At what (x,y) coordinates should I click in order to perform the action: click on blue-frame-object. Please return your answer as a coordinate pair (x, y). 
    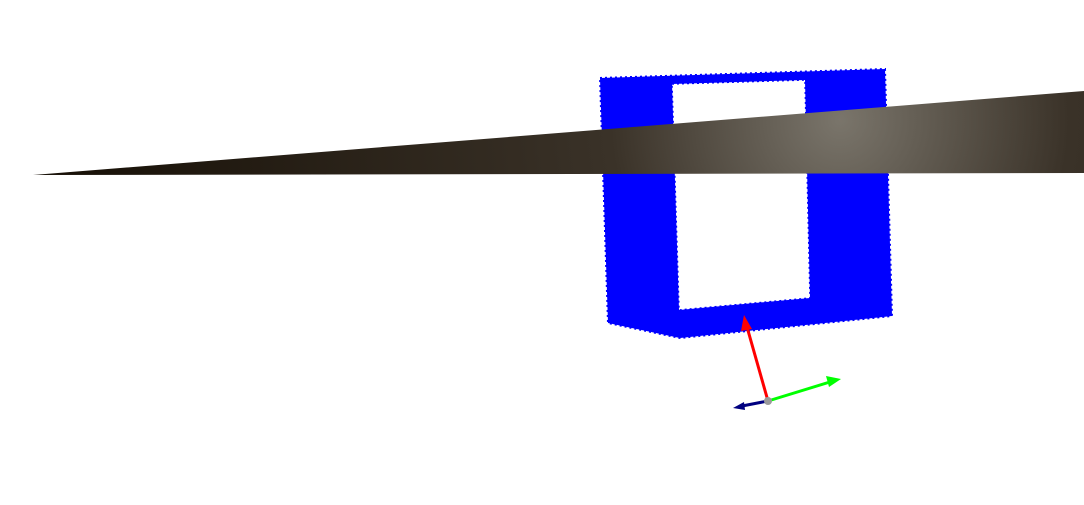
    Looking at the image, I should click on (746, 203).